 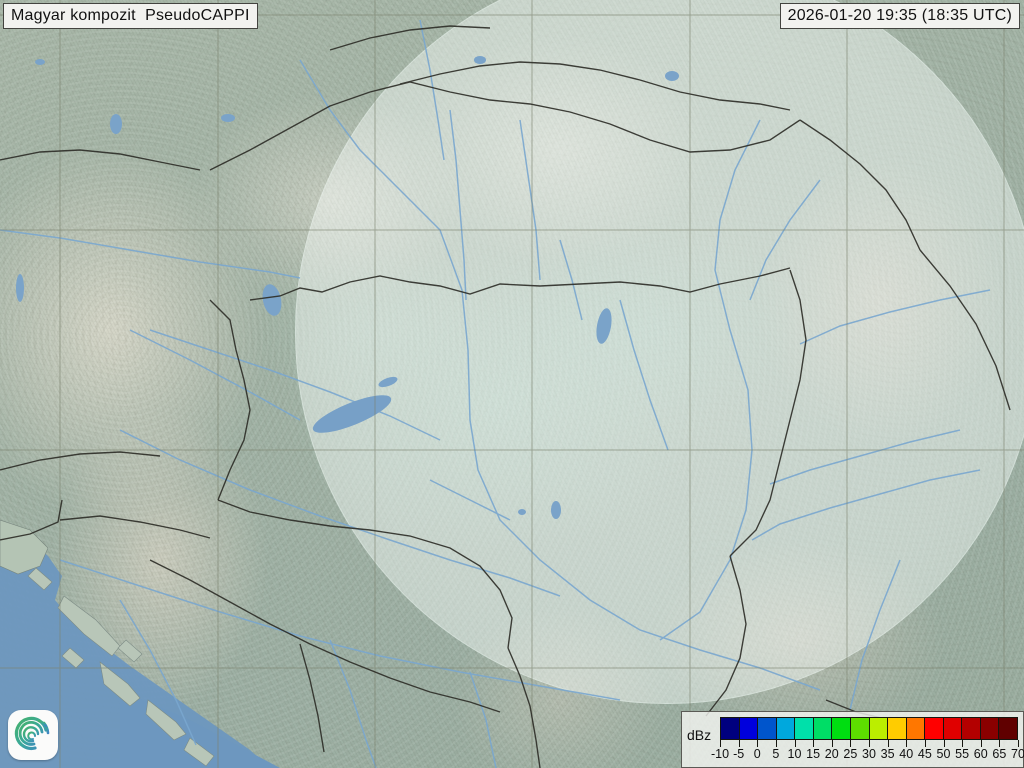 What do you see at coordinates (458, 205) in the screenshot?
I see `river-vah` at bounding box center [458, 205].